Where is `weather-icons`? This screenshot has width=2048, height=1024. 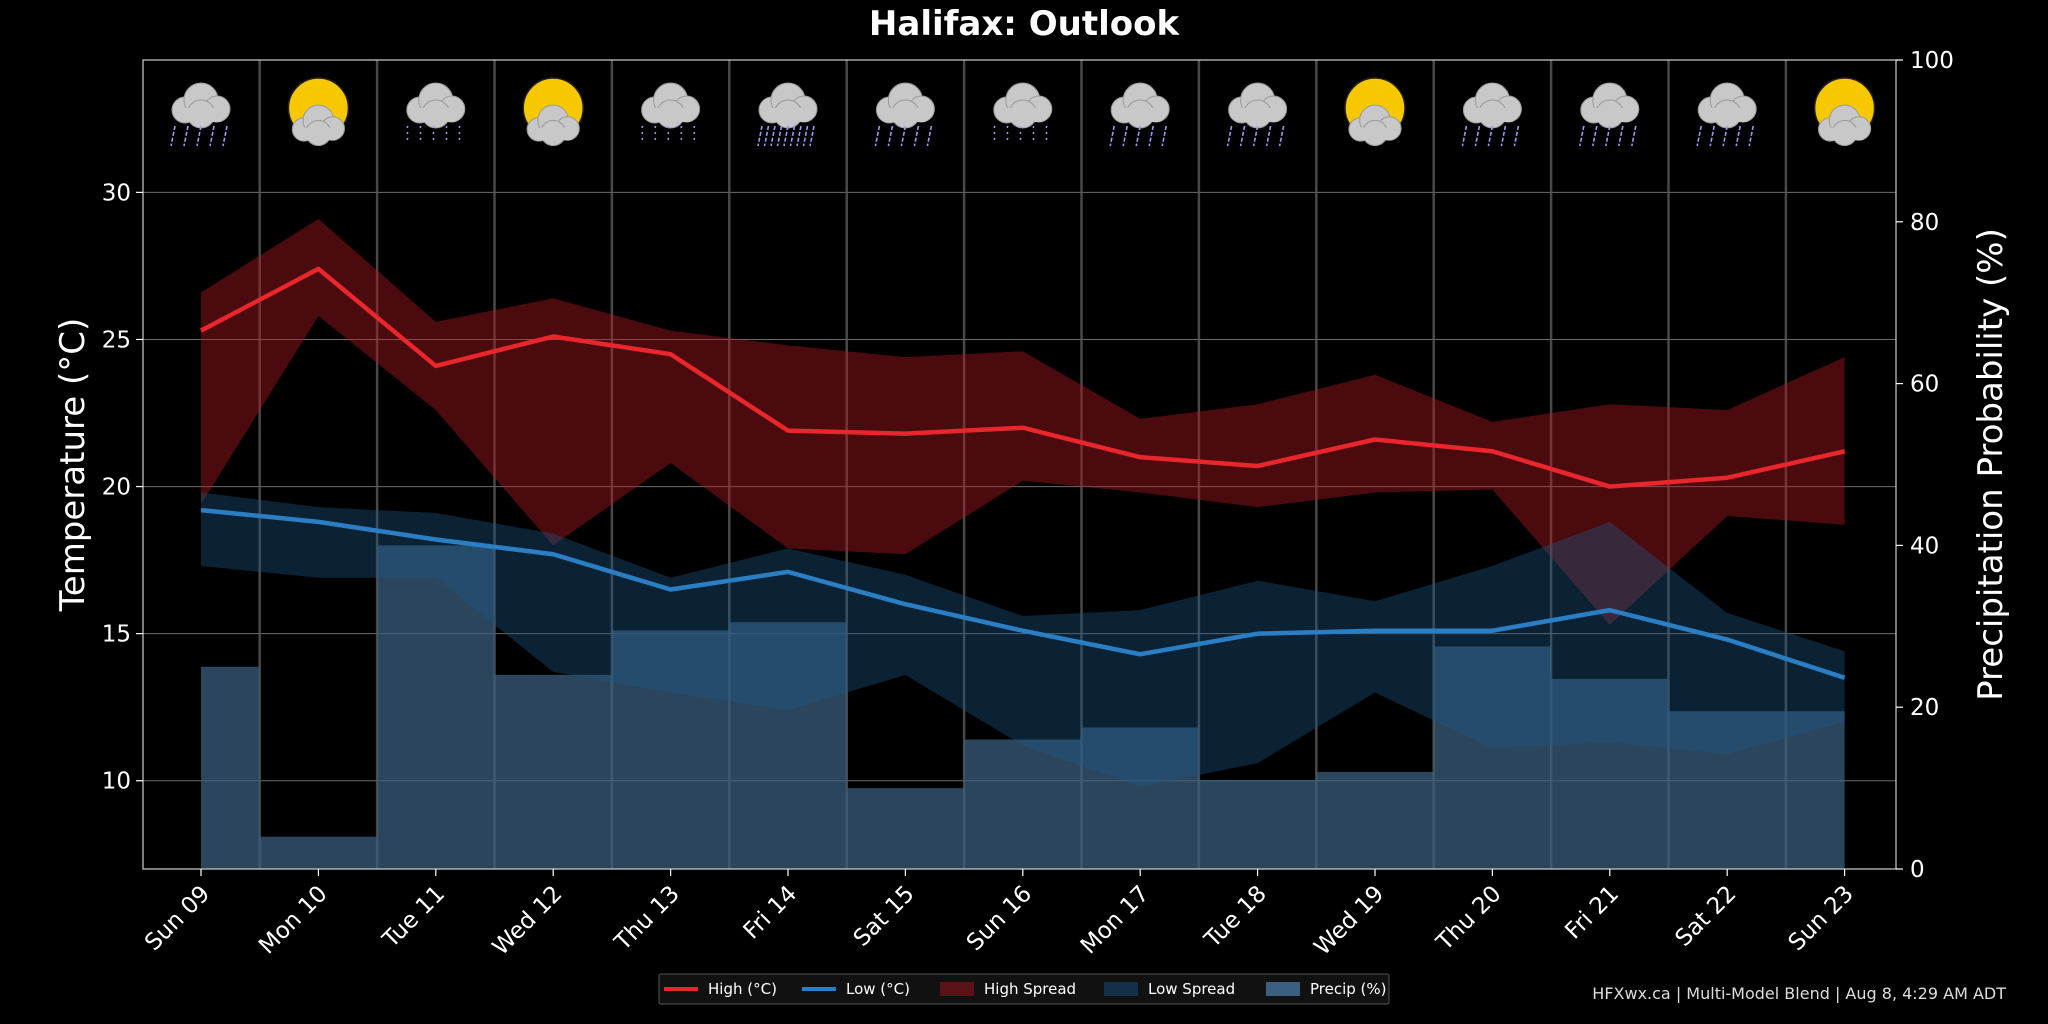 weather-icons is located at coordinates (1023, 112).